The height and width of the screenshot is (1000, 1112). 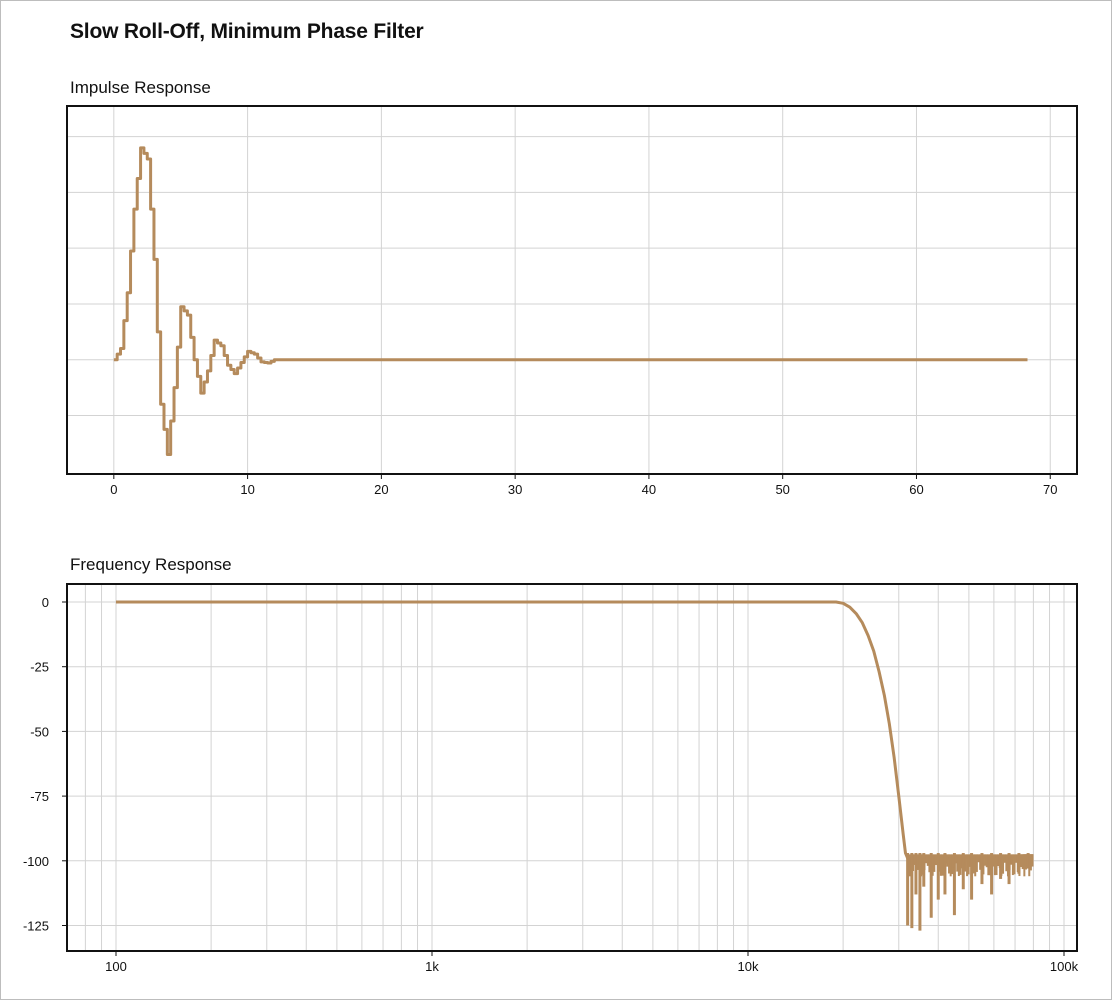 What do you see at coordinates (113, 489) in the screenshot?
I see `impulse-x-tick-label: 0` at bounding box center [113, 489].